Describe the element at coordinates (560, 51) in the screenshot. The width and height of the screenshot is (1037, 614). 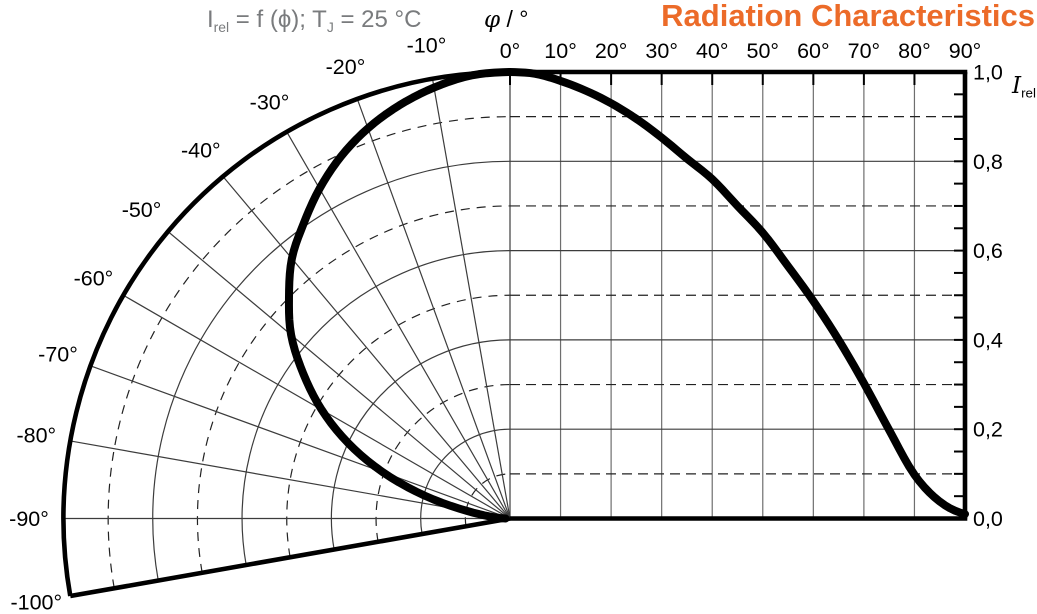
I see `top-axis-tick-label: 10°` at that location.